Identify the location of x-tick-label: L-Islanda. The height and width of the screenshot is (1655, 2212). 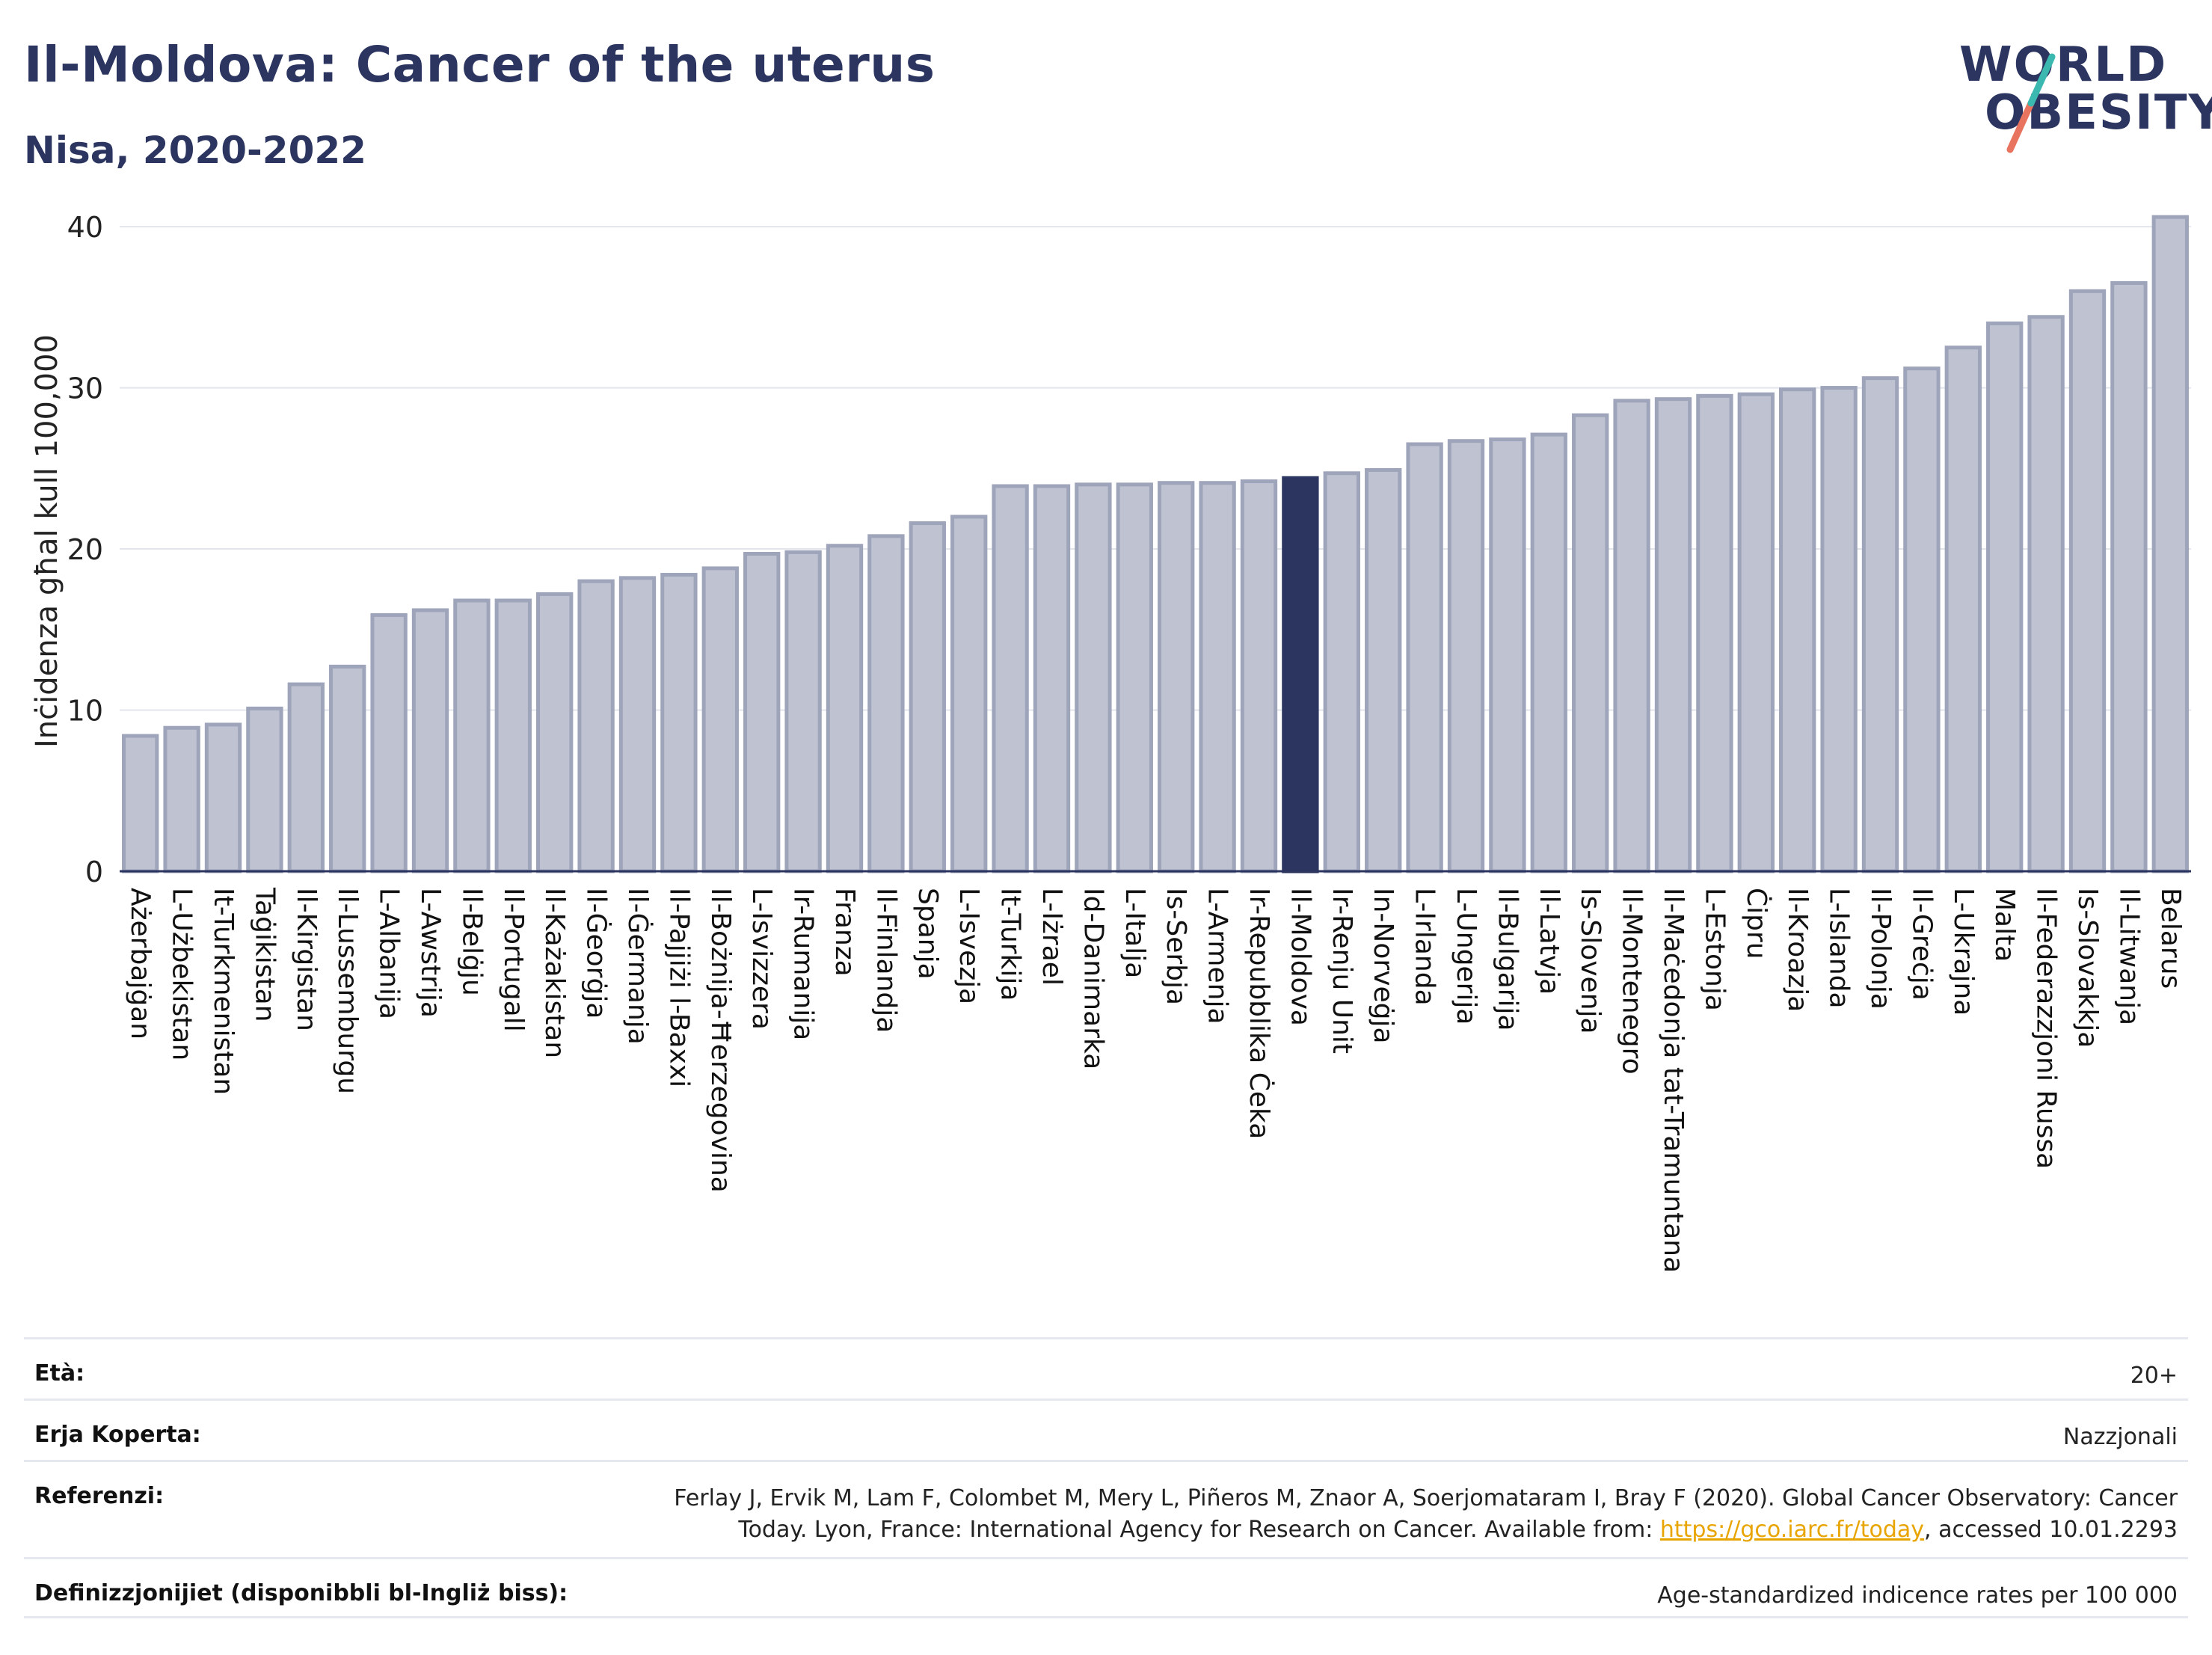
(1839, 948).